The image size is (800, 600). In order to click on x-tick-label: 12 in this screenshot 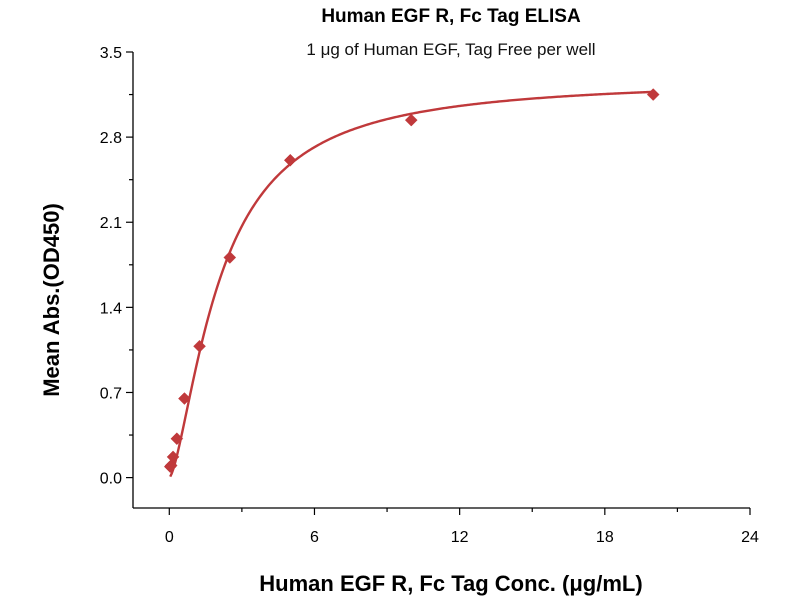, I will do `click(460, 537)`.